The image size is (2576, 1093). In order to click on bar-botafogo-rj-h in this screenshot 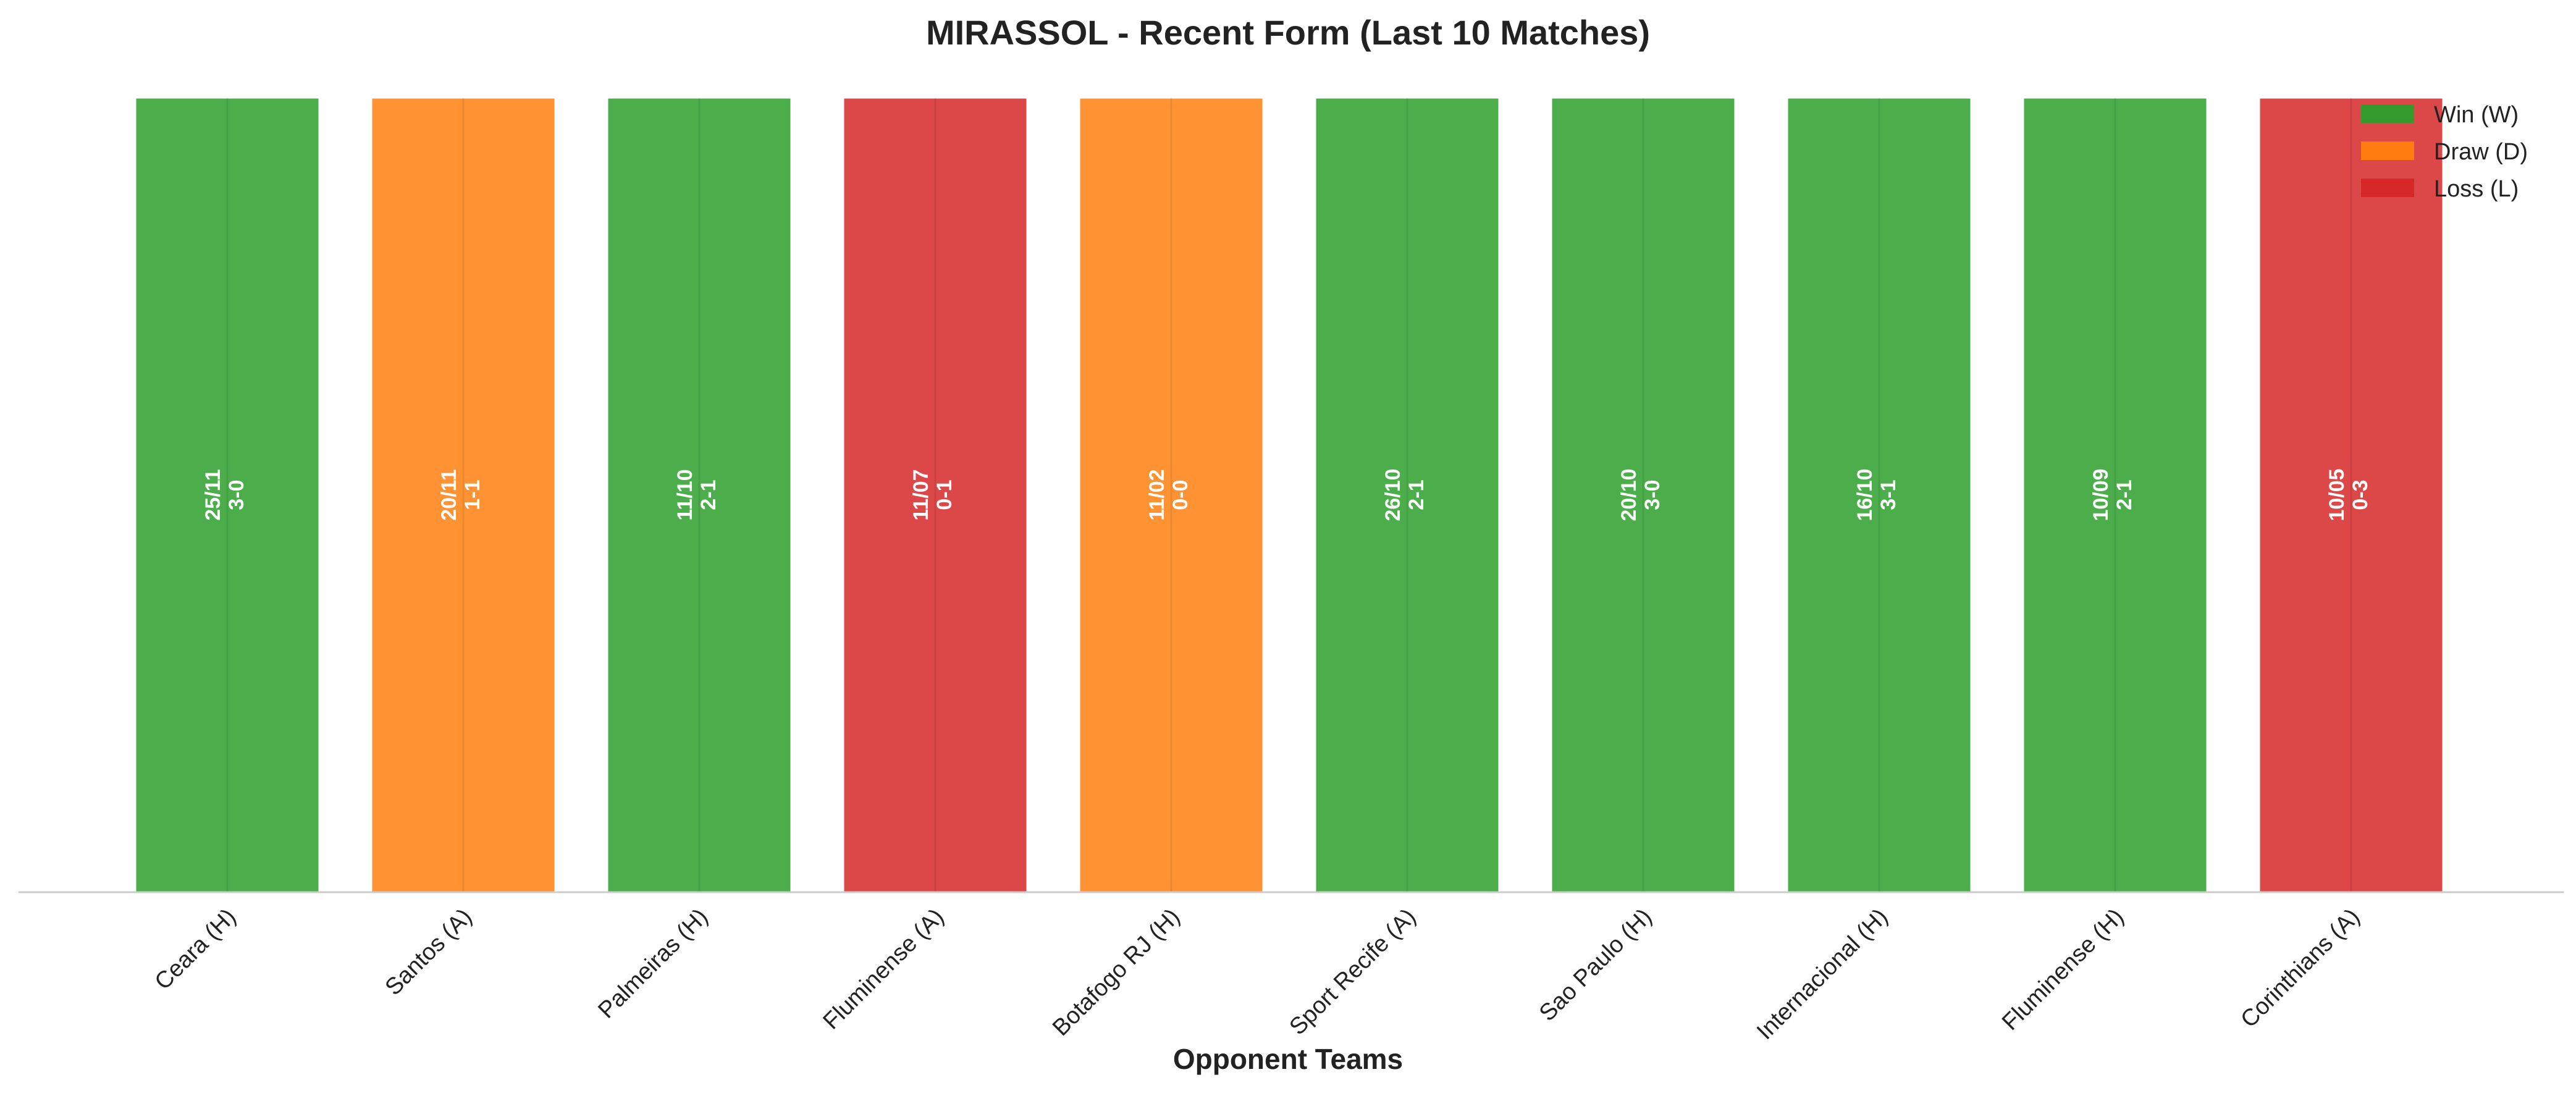, I will do `click(1171, 495)`.